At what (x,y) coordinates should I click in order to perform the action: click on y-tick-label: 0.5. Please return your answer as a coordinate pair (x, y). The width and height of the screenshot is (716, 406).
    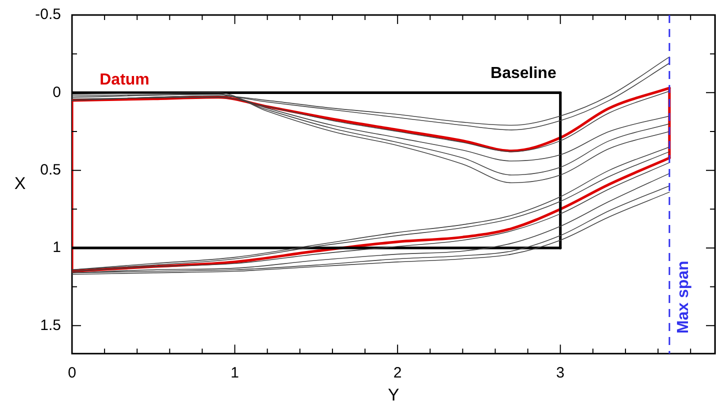
    Looking at the image, I should click on (50, 169).